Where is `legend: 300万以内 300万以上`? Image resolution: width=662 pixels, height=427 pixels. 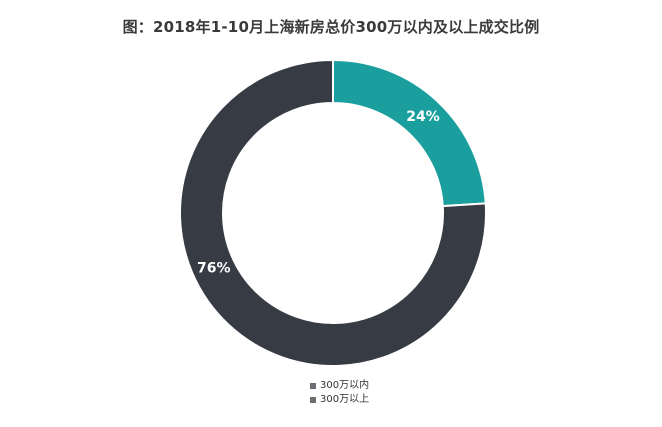
legend: 300万以内 300万以上 is located at coordinates (339, 393).